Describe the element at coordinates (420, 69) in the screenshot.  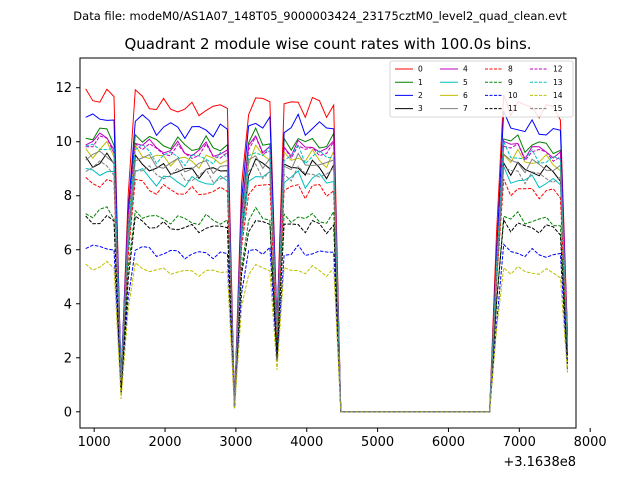
I see `legend-label: 0` at that location.